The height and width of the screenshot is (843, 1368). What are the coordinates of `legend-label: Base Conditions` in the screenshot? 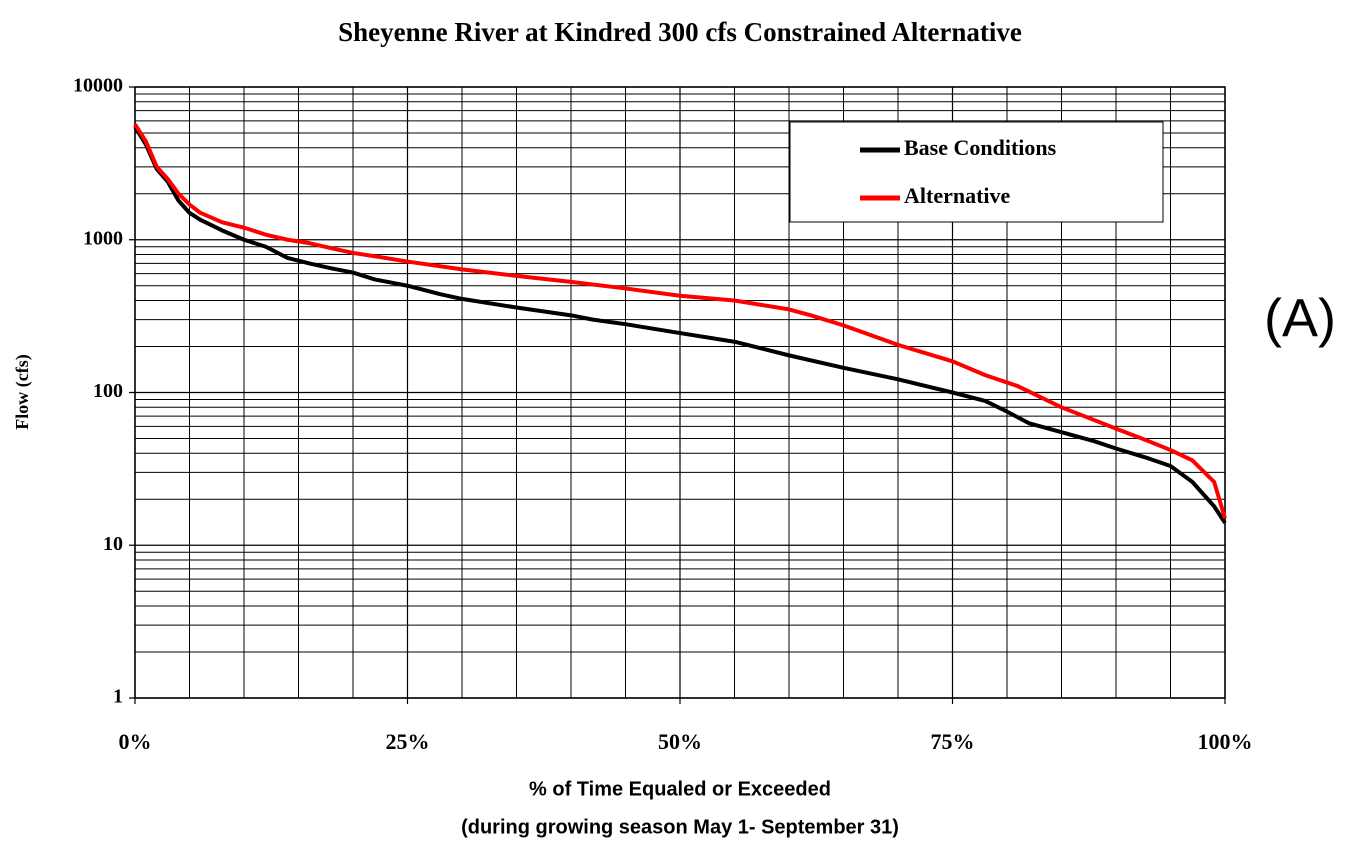 It's located at (980, 147).